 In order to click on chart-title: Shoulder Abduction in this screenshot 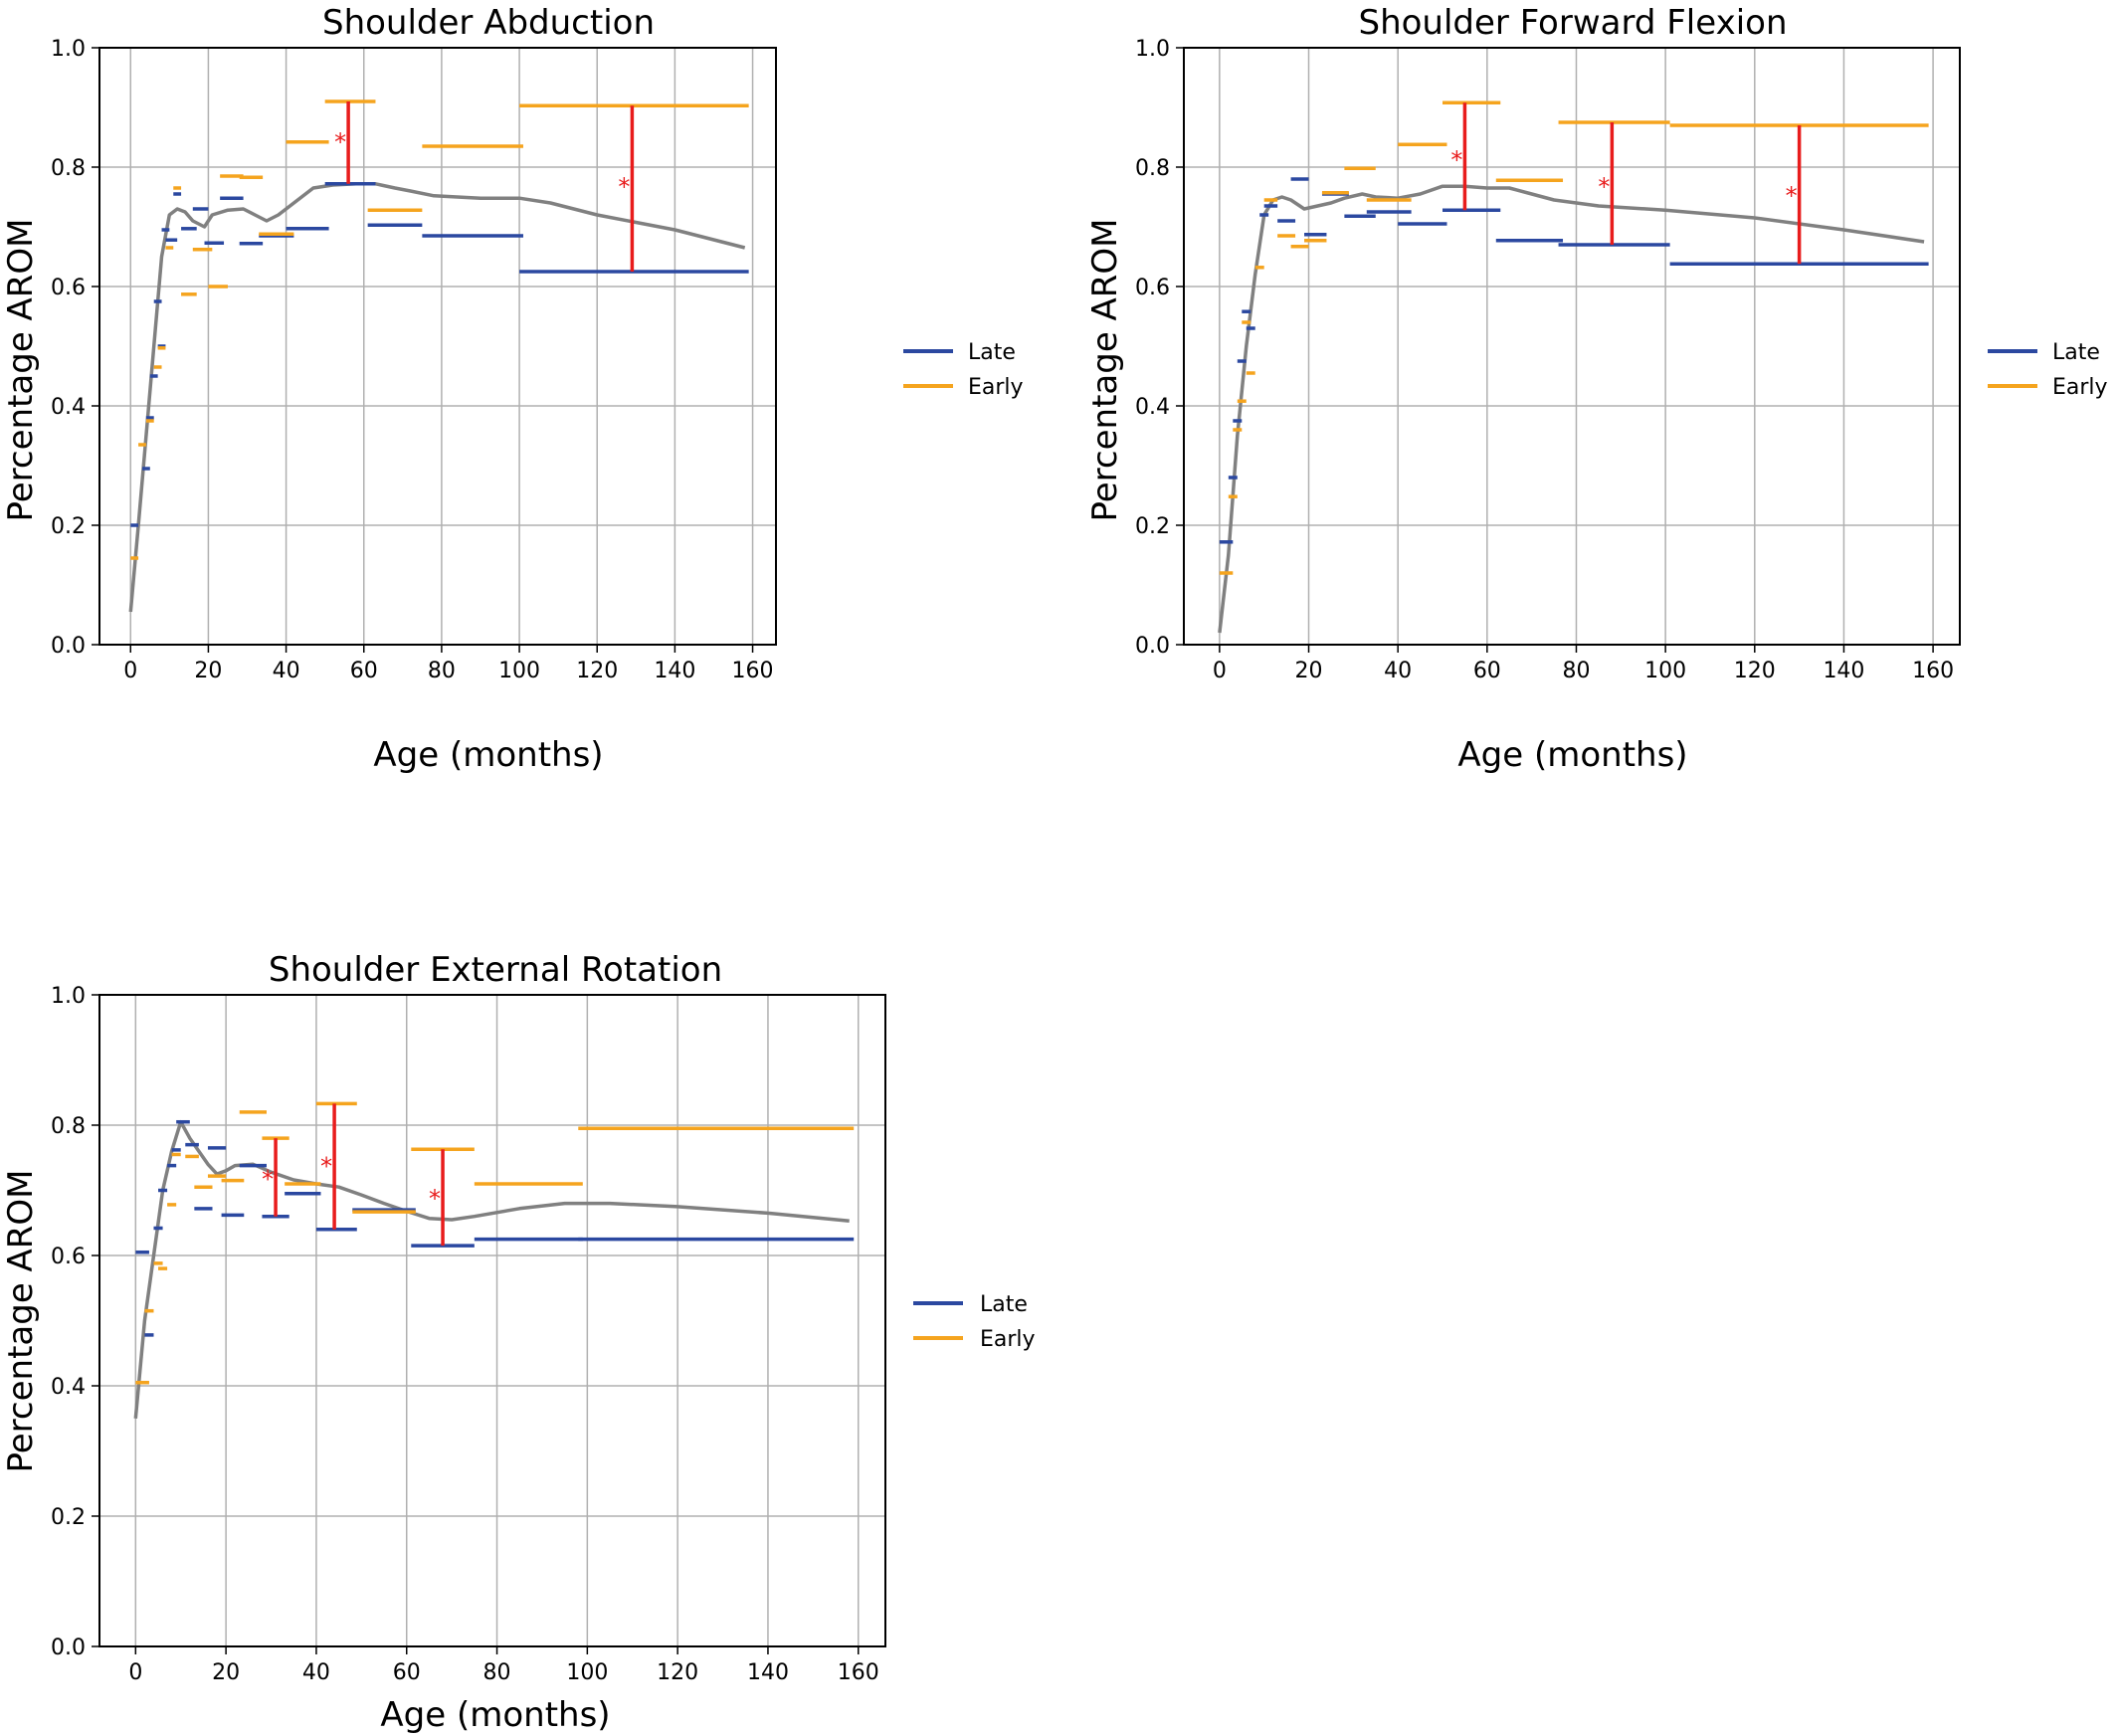, I will do `click(488, 23)`.